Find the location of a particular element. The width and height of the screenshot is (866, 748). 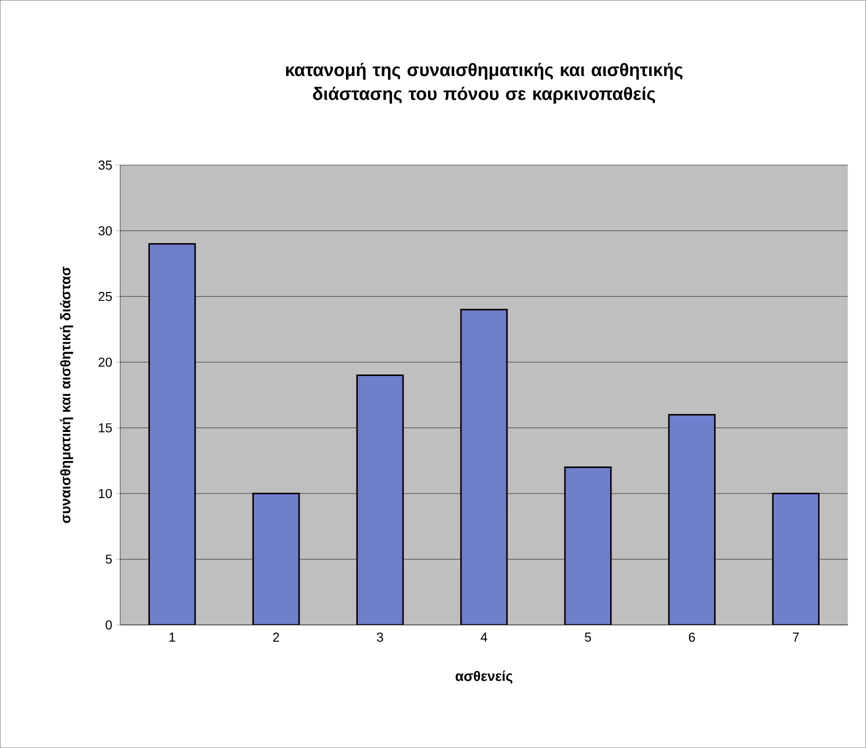

y-tick-label: 15 is located at coordinates (105, 427).